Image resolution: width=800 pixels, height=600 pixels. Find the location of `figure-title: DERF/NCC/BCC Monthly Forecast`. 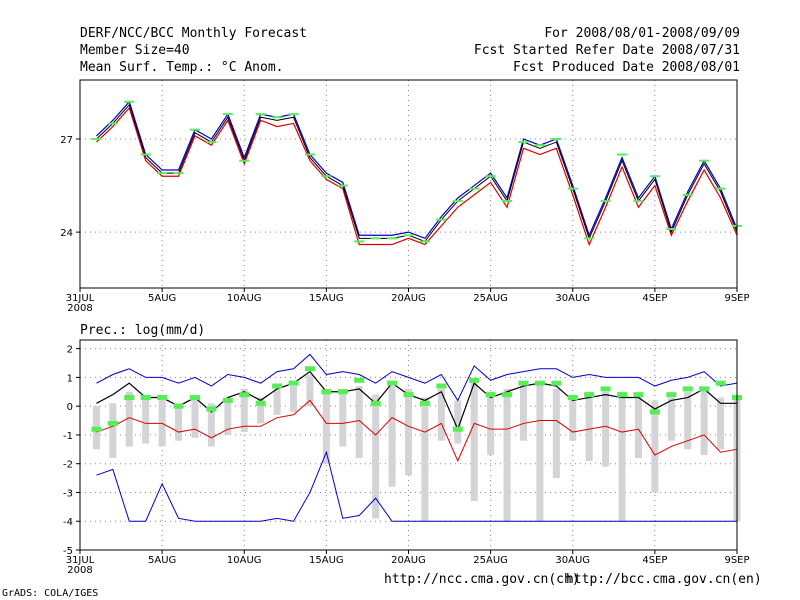

figure-title: DERF/NCC/BCC Monthly Forecast is located at coordinates (193, 33).